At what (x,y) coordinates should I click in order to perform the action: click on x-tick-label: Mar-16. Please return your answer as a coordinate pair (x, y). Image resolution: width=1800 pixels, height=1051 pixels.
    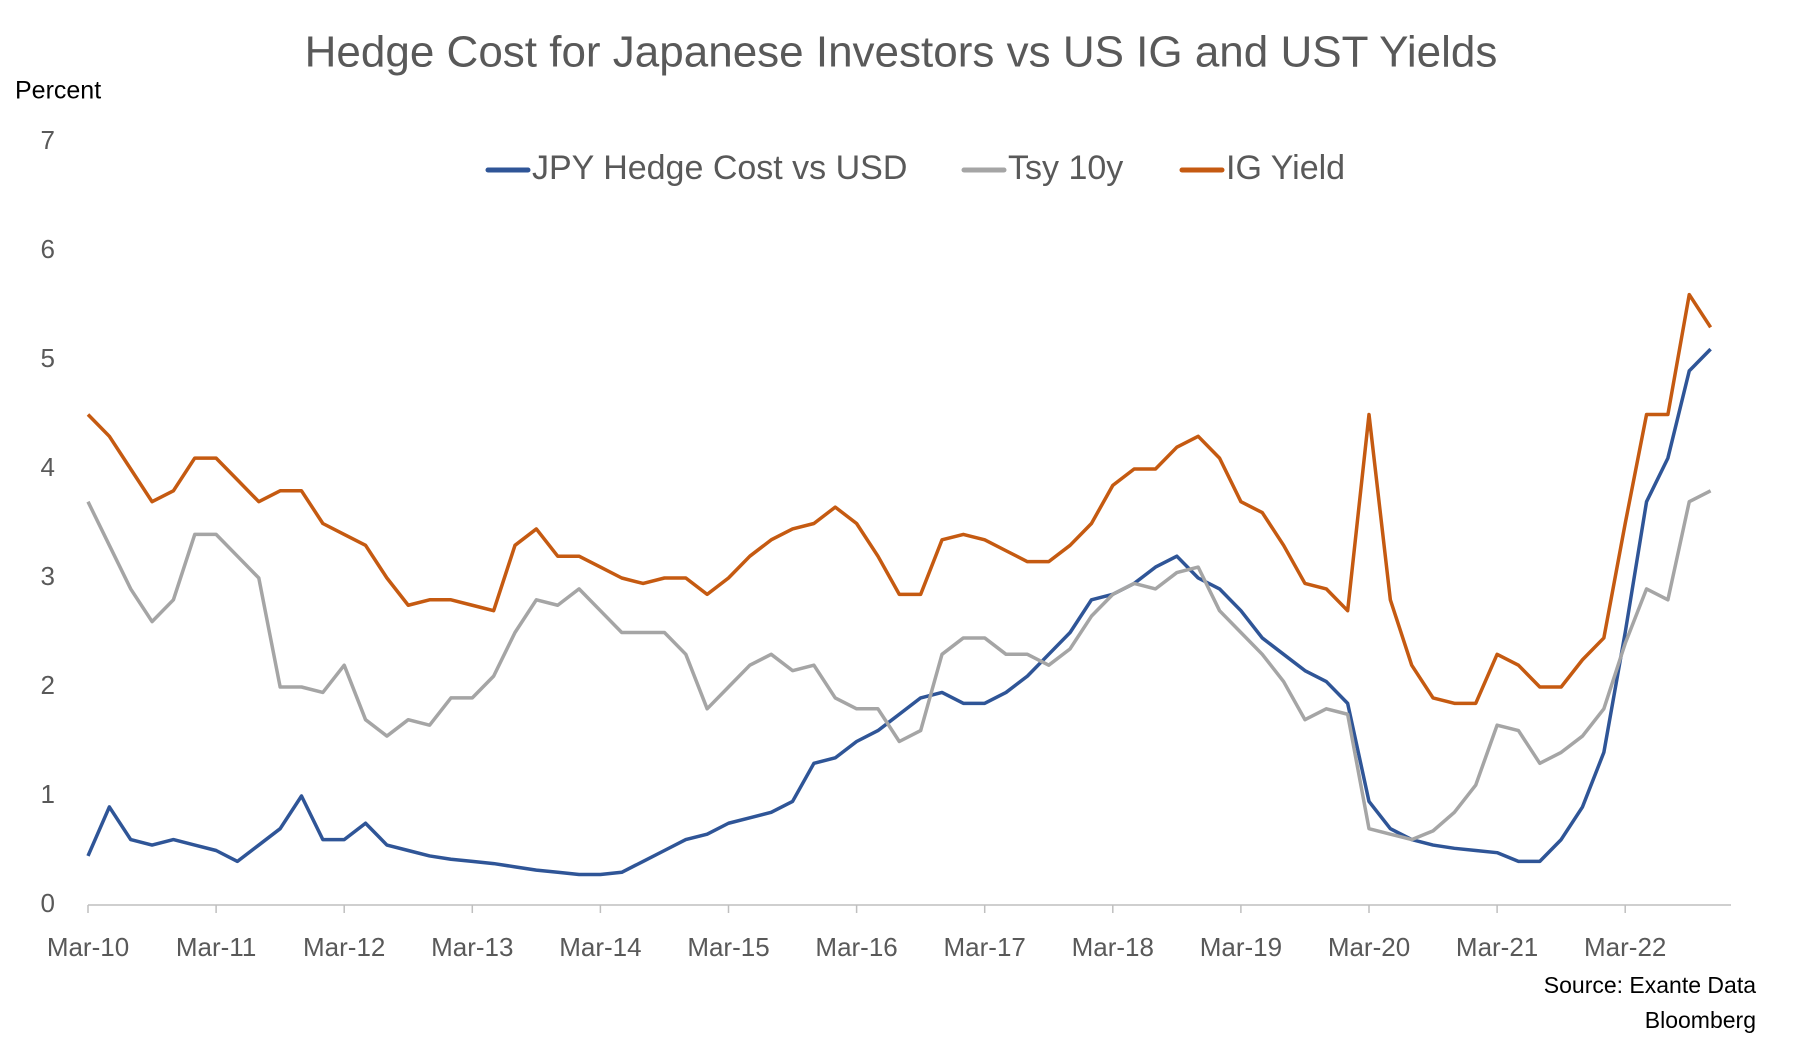
    Looking at the image, I should click on (856, 947).